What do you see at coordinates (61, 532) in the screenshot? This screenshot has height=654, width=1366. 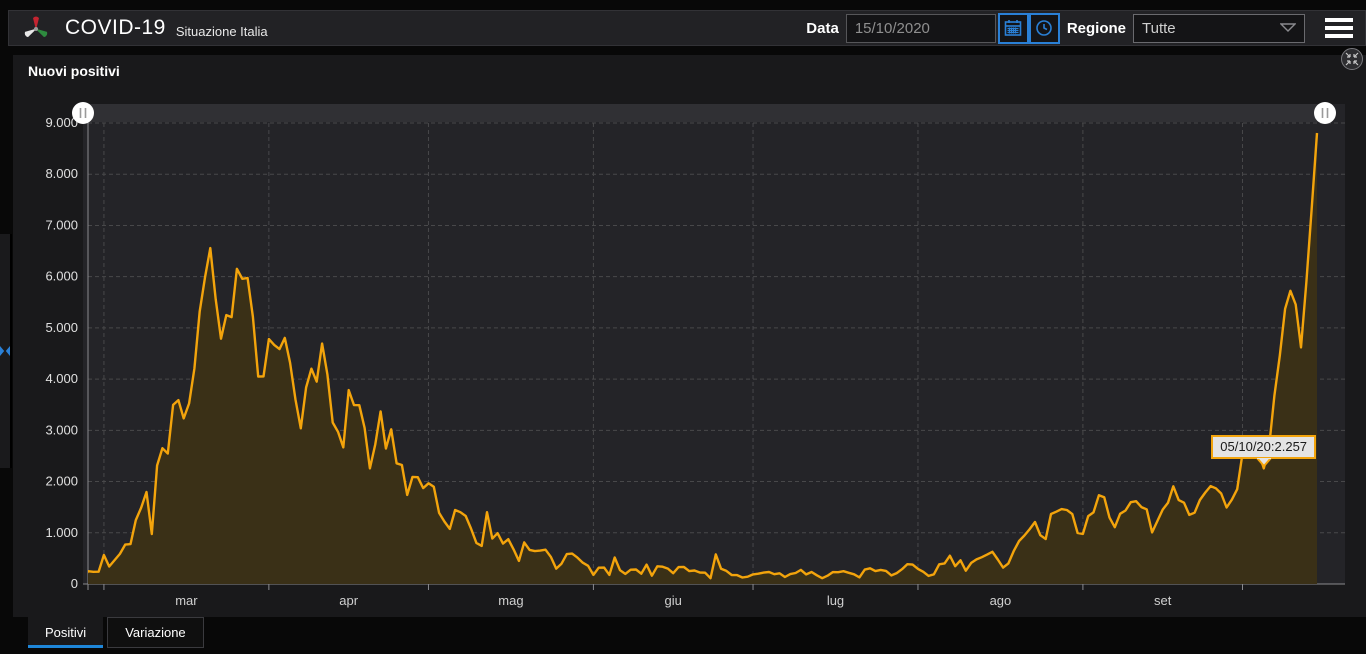 I see `y-axis-label: 1.000` at bounding box center [61, 532].